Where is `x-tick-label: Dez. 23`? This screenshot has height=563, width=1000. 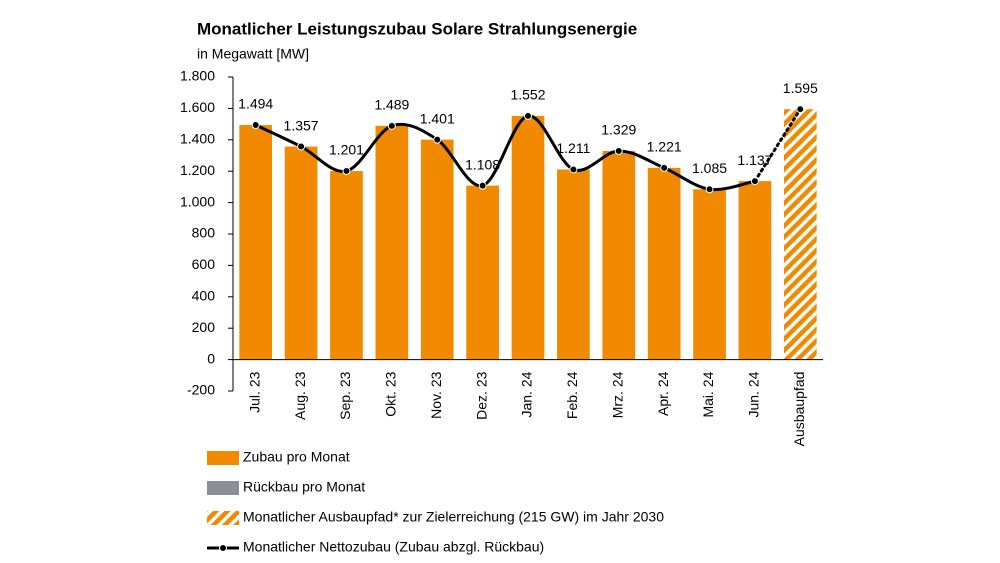
x-tick-label: Dez. 23 is located at coordinates (481, 395).